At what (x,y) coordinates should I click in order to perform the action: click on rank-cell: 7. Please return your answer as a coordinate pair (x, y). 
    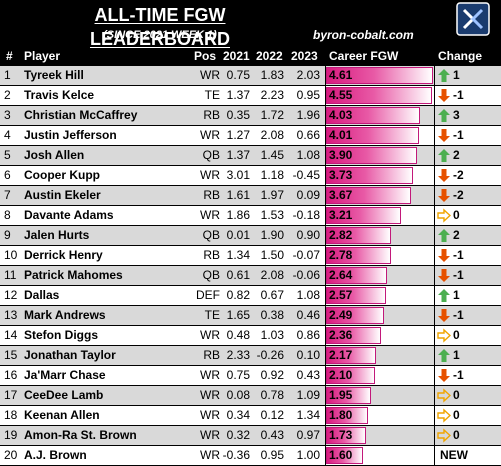
    Looking at the image, I should click on (7, 195).